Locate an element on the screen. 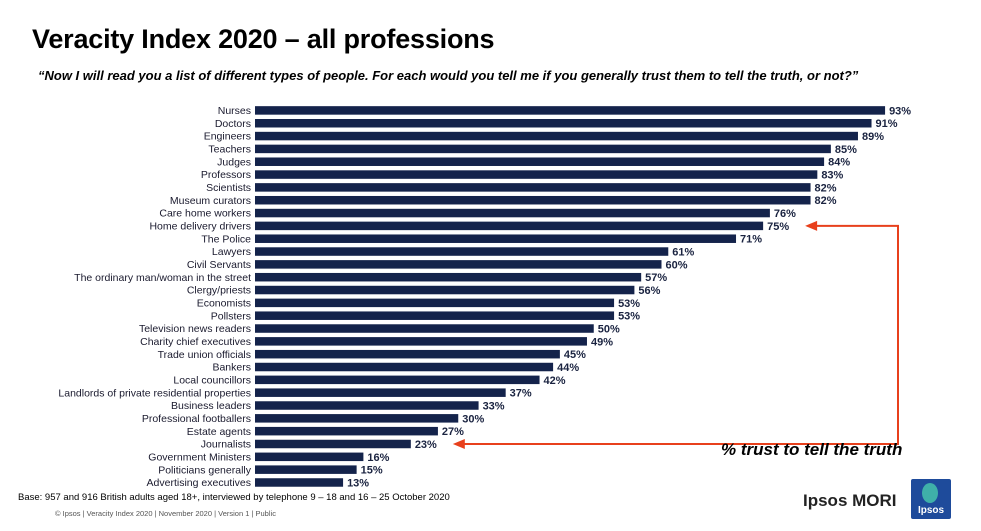 The width and height of the screenshot is (981, 531). category-label: Economists is located at coordinates (224, 303).